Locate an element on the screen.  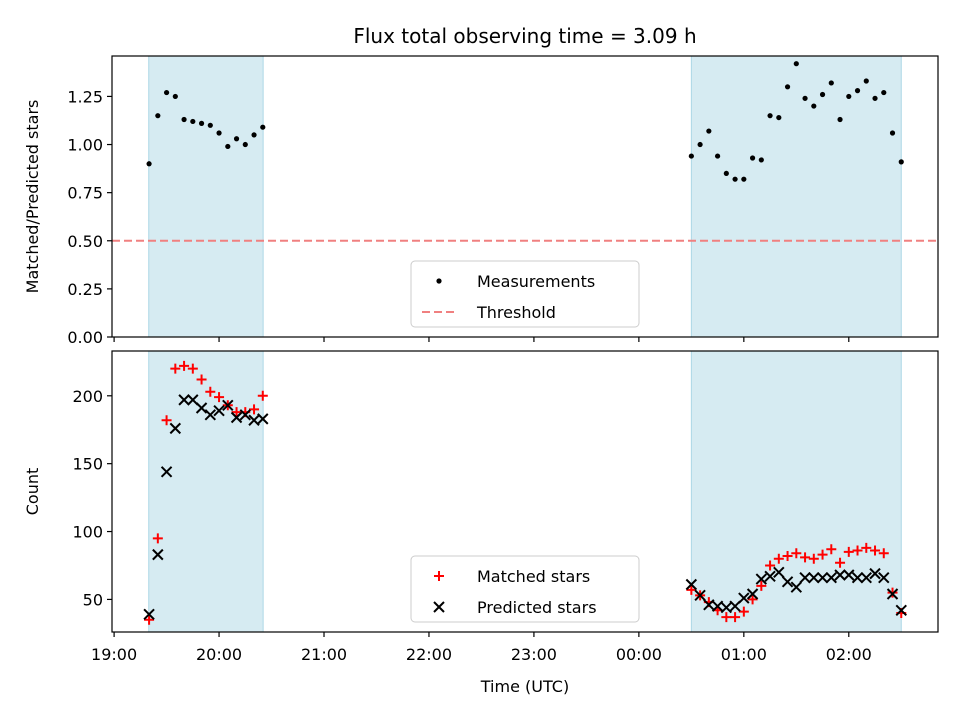
top-y-tick-label-5: 1.00 is located at coordinates (85, 145).